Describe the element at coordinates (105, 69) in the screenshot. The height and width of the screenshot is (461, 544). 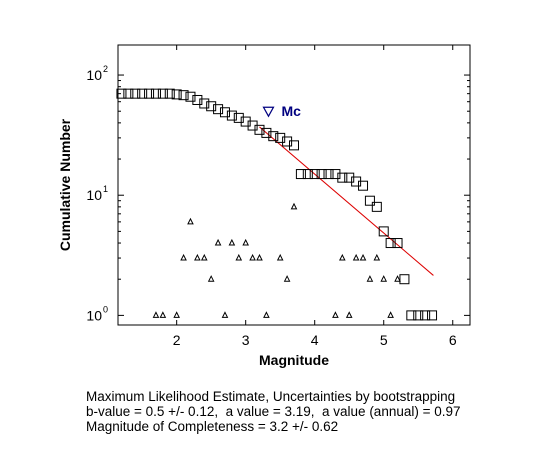
I see `y-tick-exponent: 2` at that location.